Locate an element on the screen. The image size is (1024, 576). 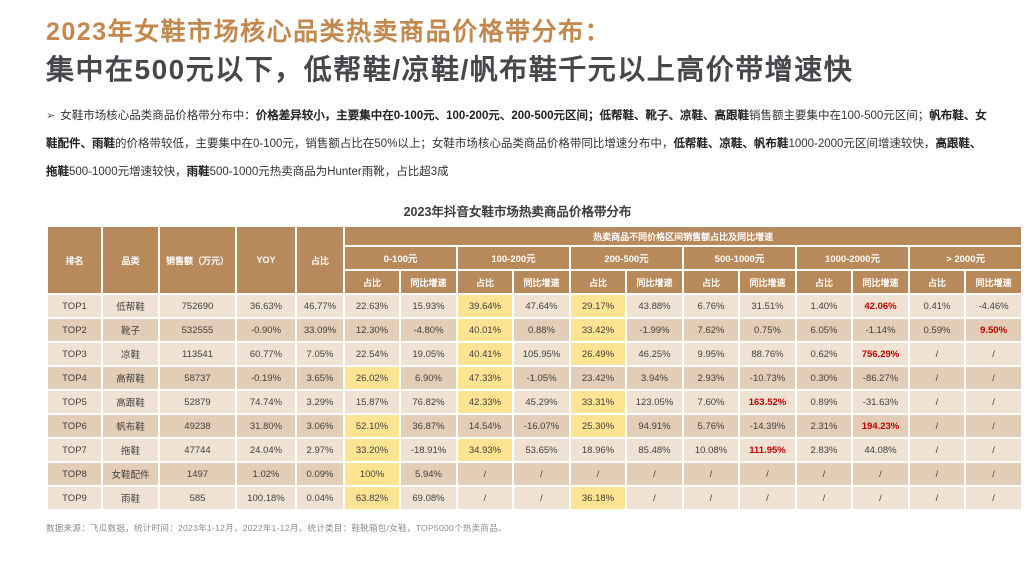
share-cell: 7.05% is located at coordinates (320, 354).